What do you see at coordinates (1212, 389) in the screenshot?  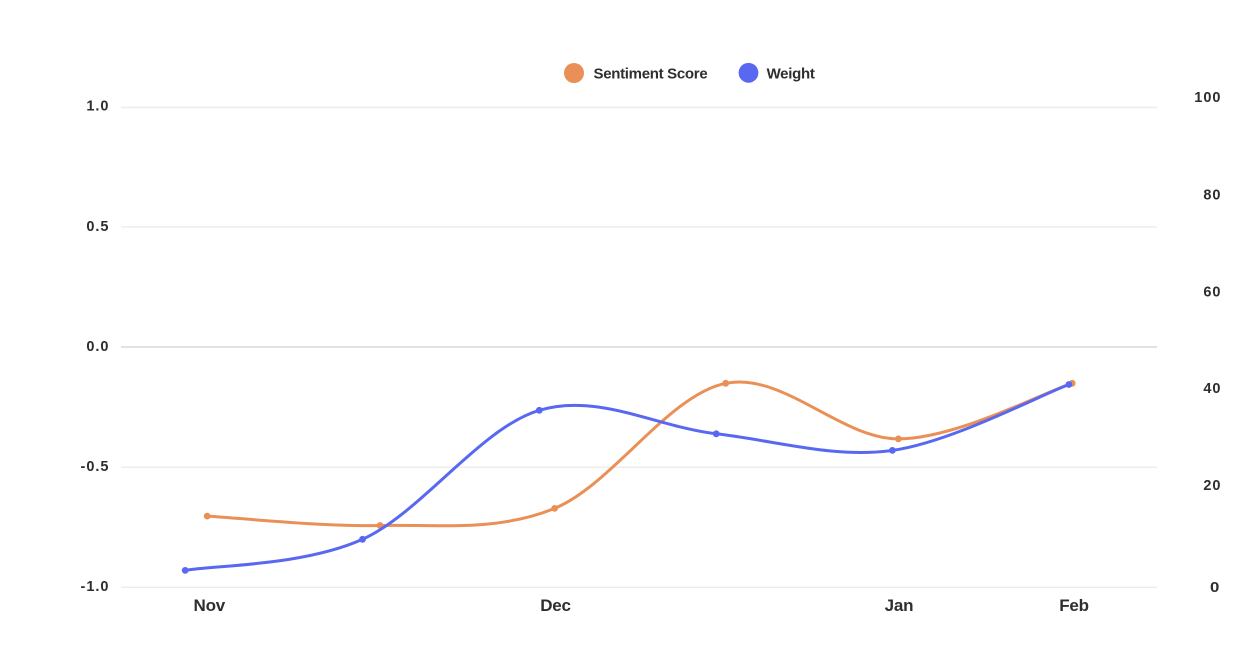 I see `svg-text: 40` at bounding box center [1212, 389].